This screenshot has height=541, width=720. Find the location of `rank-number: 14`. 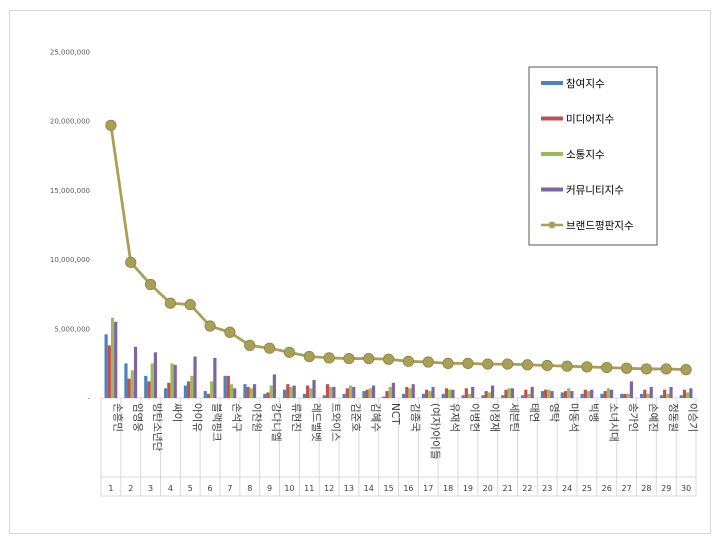

rank-number: 14 is located at coordinates (369, 488).